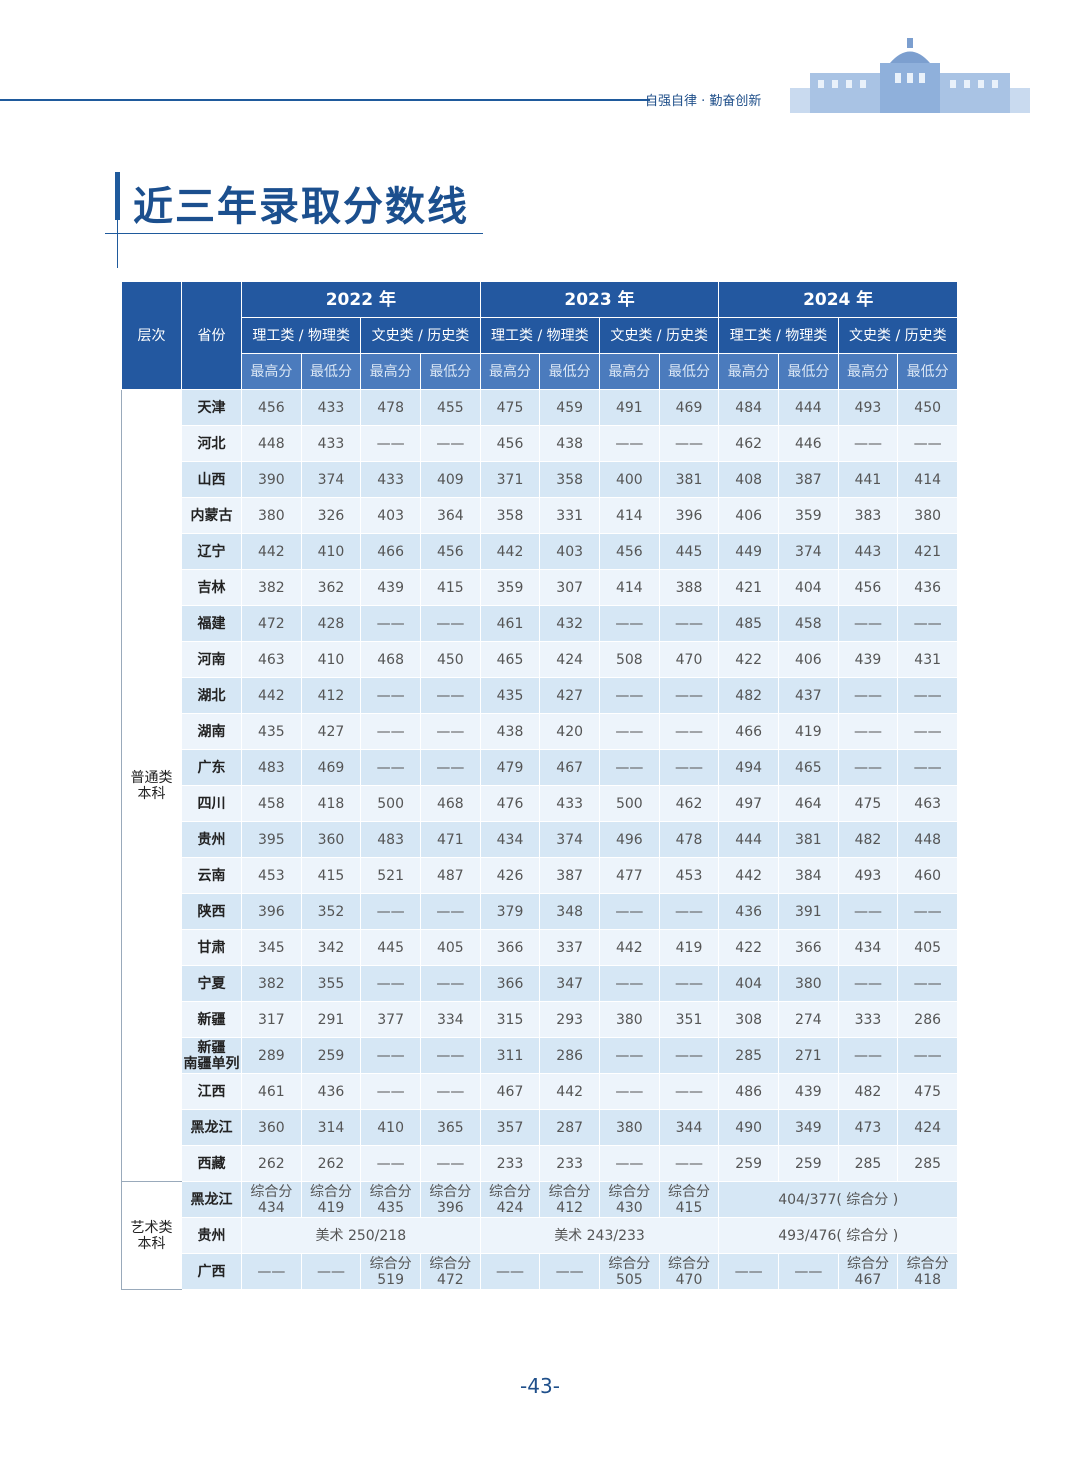 The width and height of the screenshot is (1080, 1466). Describe the element at coordinates (271, 587) in the screenshot. I see `score-cell: 382` at that location.